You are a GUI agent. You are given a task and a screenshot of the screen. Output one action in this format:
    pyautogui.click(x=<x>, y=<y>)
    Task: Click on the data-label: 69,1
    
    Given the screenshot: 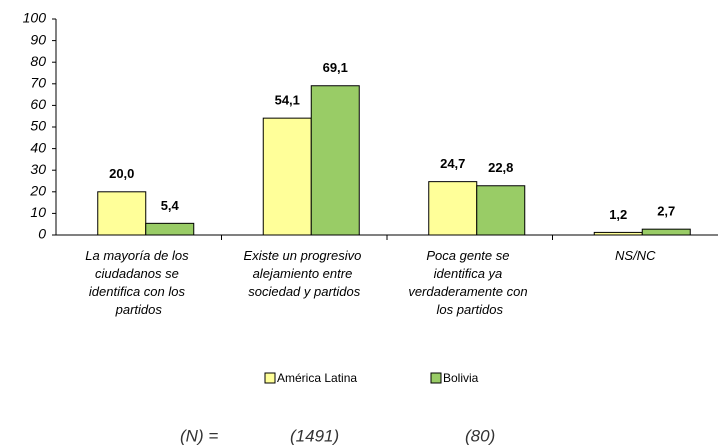 What is the action you would take?
    pyautogui.click(x=335, y=67)
    